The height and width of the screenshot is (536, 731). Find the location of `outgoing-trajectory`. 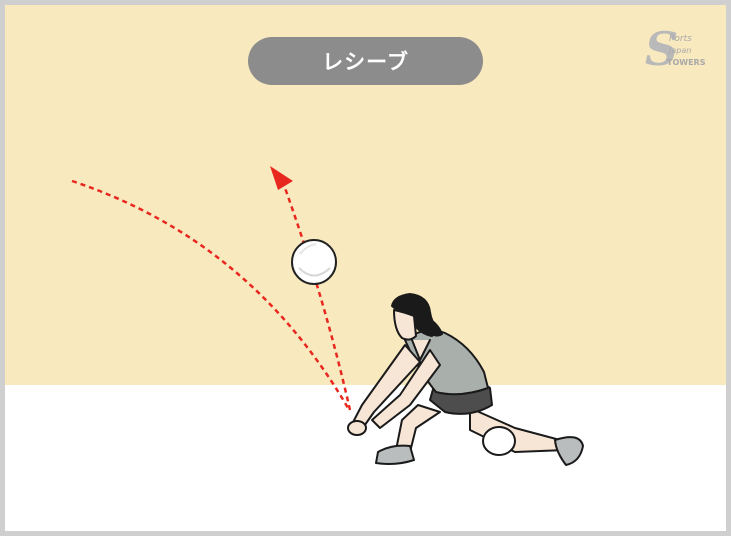

outgoing-trajectory is located at coordinates (317, 299).